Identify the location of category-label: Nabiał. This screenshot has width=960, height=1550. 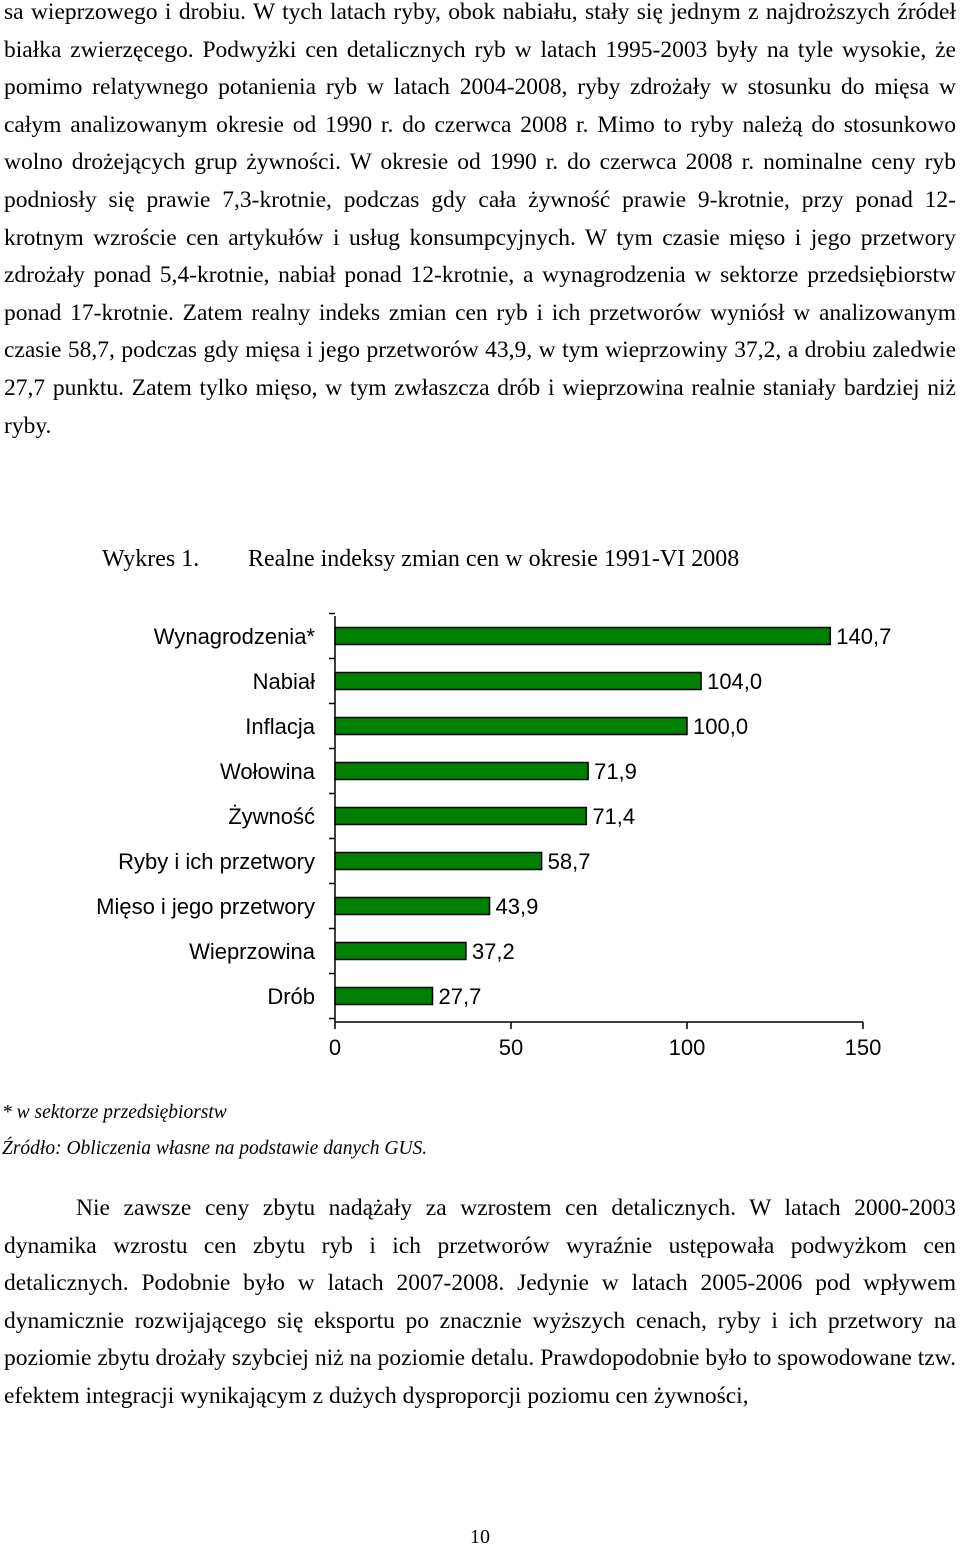
(284, 681).